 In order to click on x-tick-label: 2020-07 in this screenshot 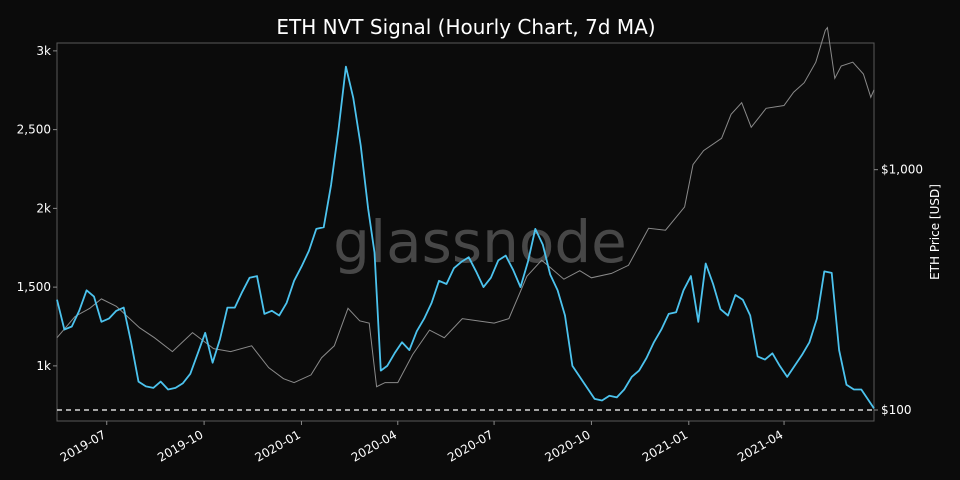, I will do `click(470, 445)`.